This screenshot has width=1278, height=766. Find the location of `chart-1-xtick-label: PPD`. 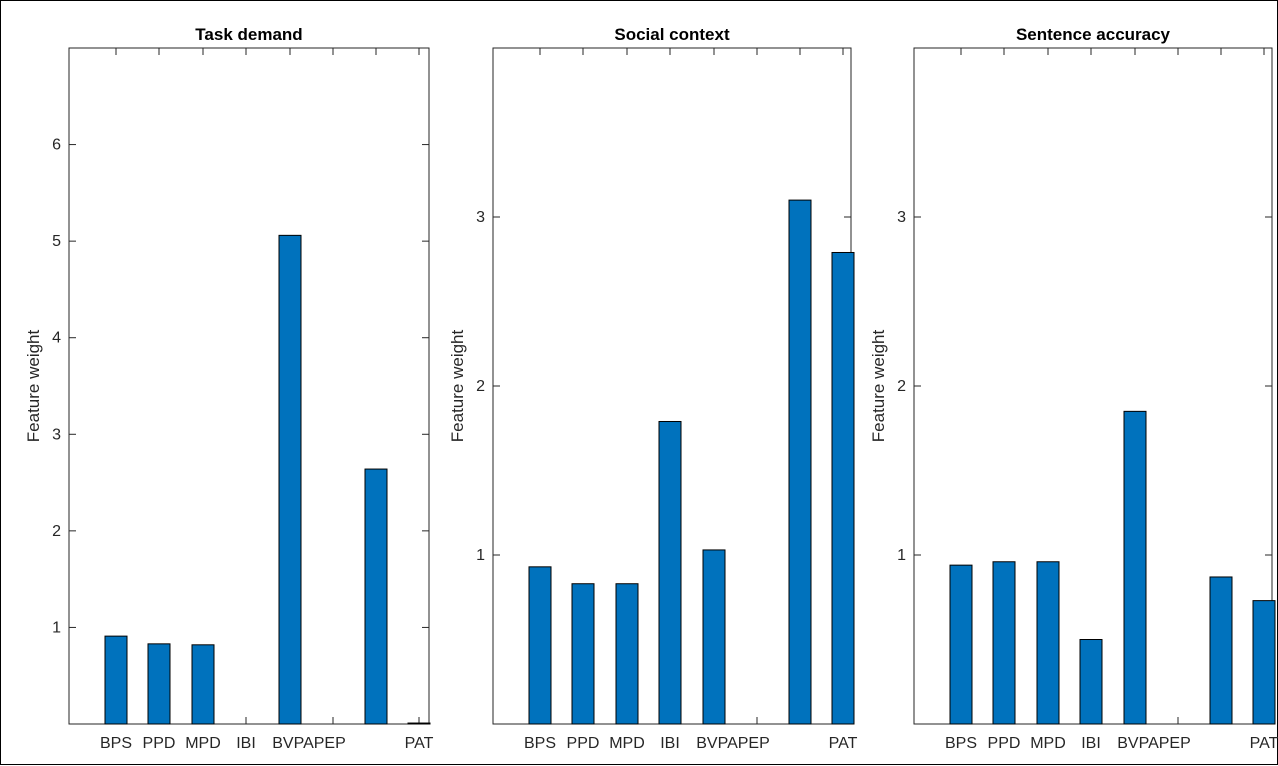

chart-1-xtick-label: PPD is located at coordinates (159, 743).